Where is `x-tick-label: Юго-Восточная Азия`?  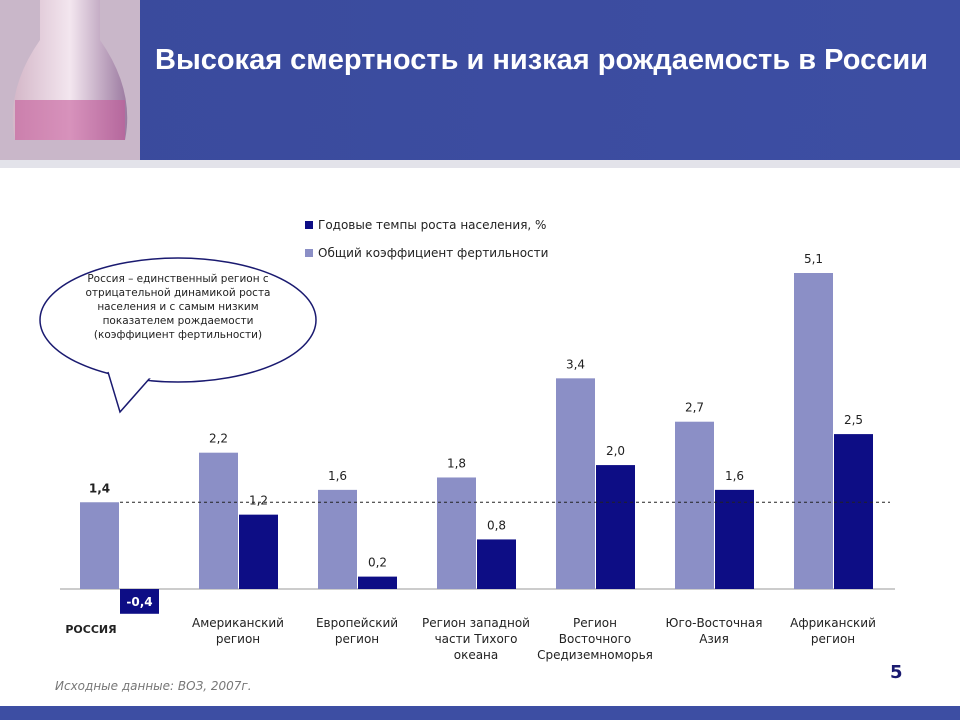
x-tick-label: Юго-Восточная Азия is located at coordinates (714, 631).